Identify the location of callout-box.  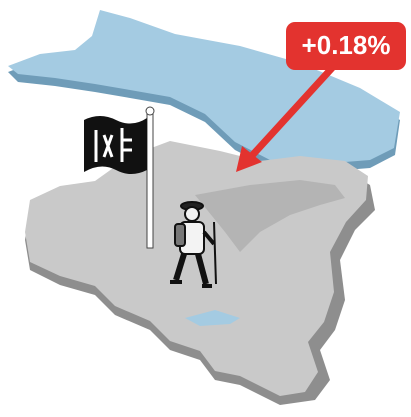
(346, 46).